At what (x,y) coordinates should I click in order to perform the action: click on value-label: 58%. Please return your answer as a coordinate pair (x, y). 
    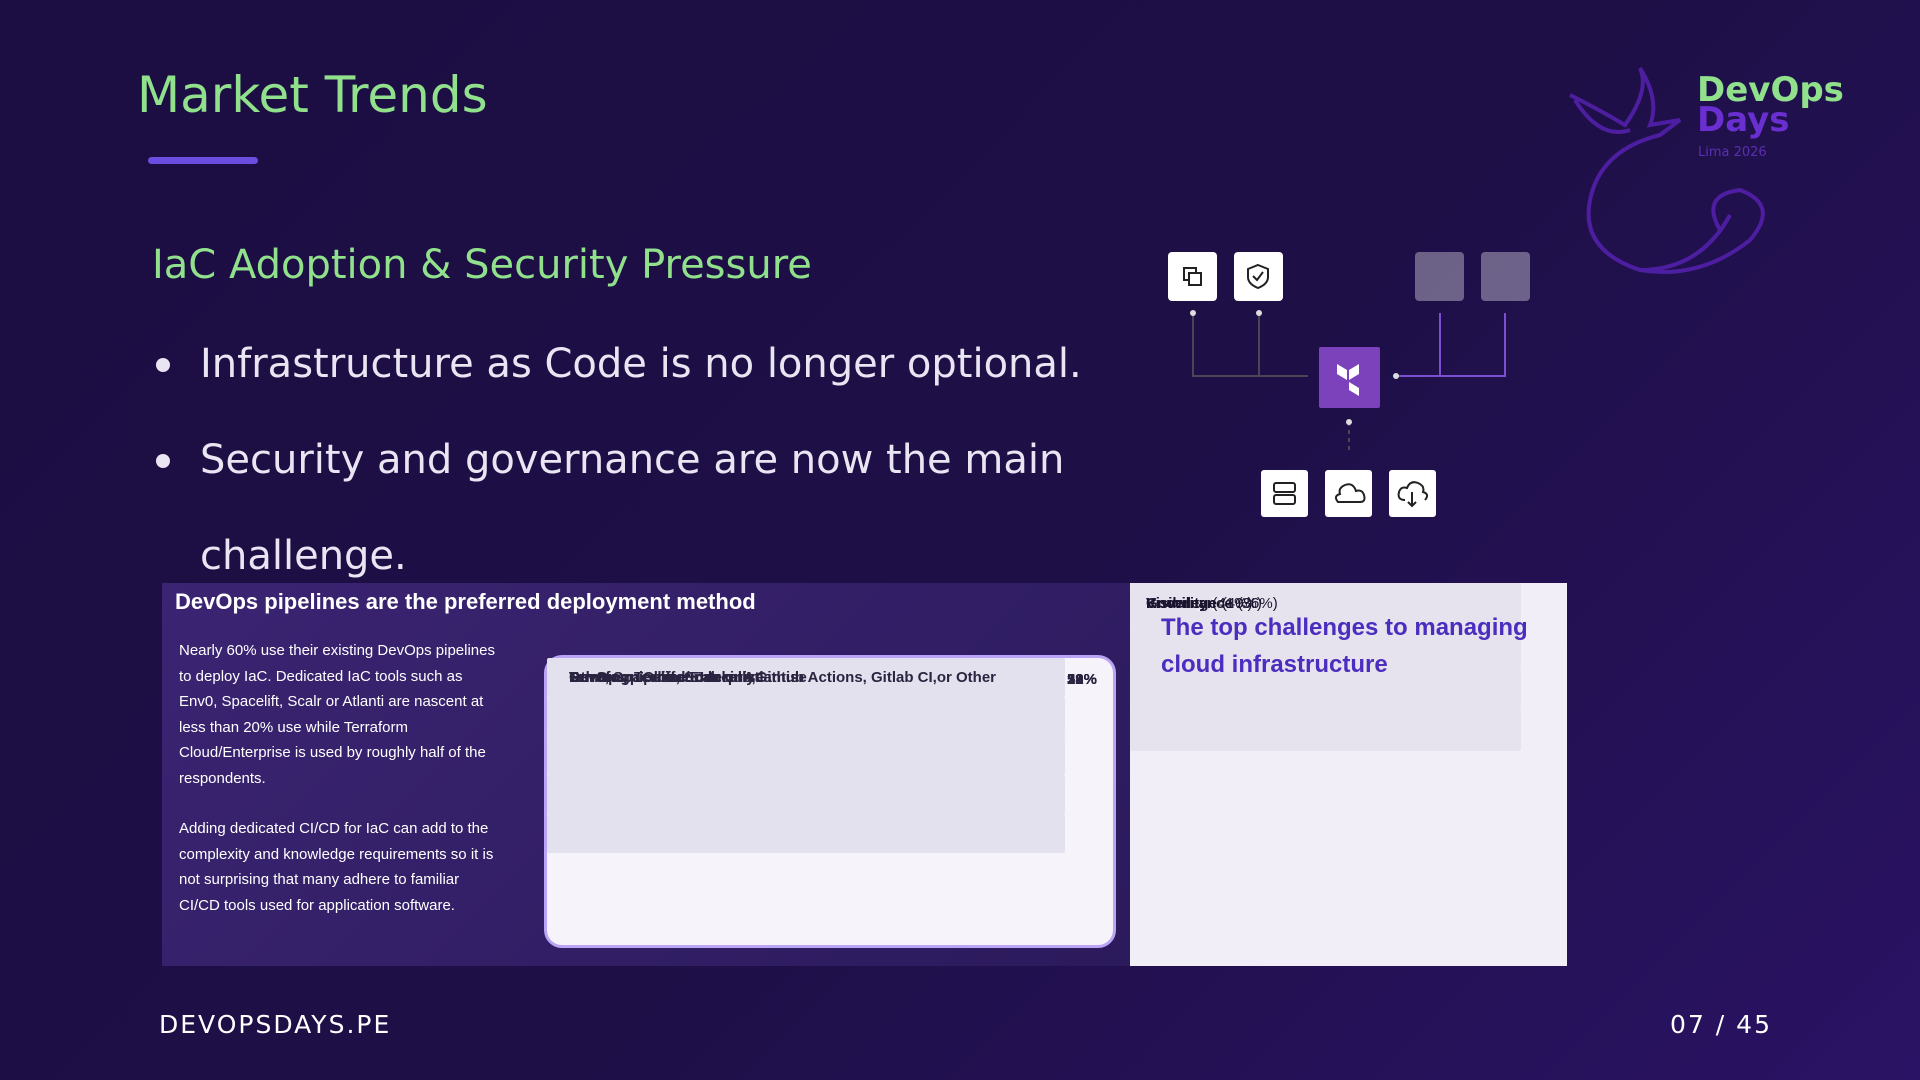
    Looking at the image, I should click on (1081, 679).